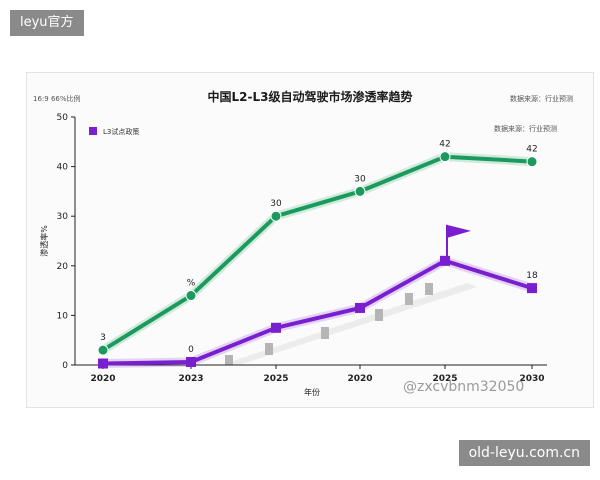 The height and width of the screenshot is (480, 600). What do you see at coordinates (310, 96) in the screenshot?
I see `chart-title: 中国L2-L3级自动驾驶市场渗透率趋势` at bounding box center [310, 96].